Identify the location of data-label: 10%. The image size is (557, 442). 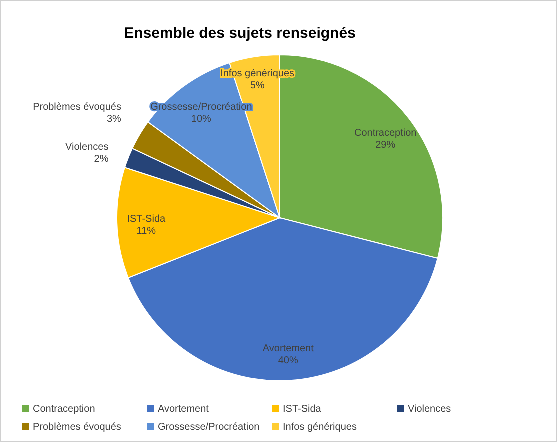
(201, 119).